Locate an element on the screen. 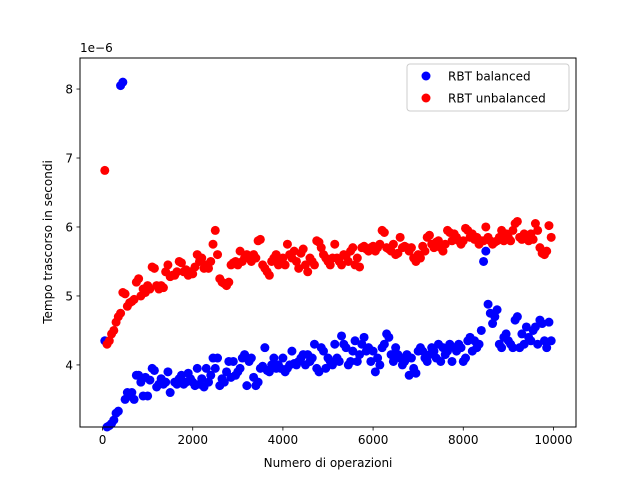 The width and height of the screenshot is (640, 480). legend-label-balanced: RBT balanced is located at coordinates (489, 77).